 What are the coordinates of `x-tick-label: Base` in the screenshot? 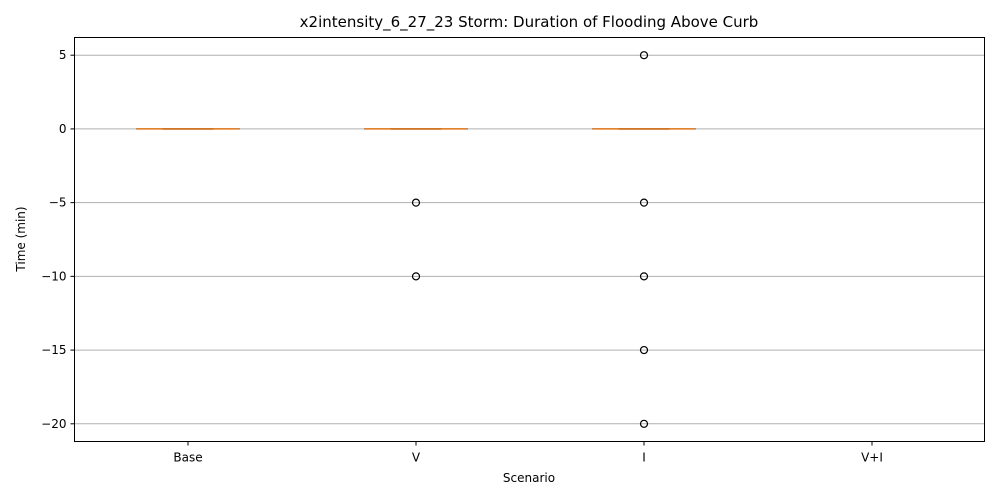 It's located at (187, 458).